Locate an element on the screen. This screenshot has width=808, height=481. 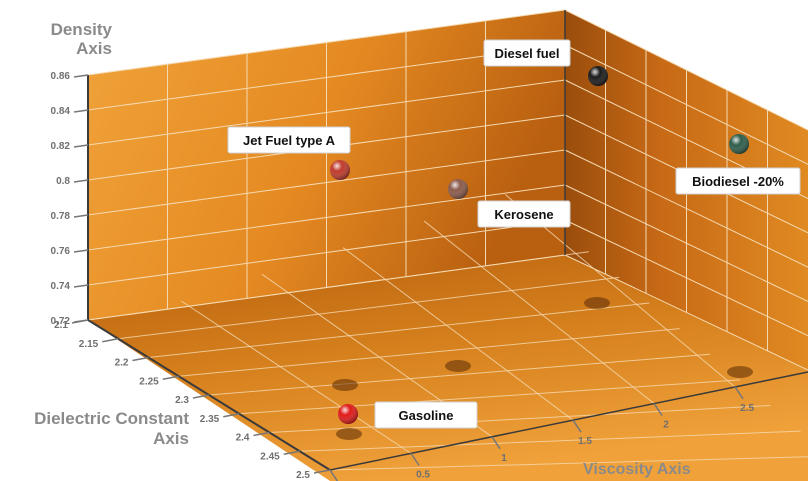
viscosity-axis-title: Viscosity Axis is located at coordinates (637, 469).